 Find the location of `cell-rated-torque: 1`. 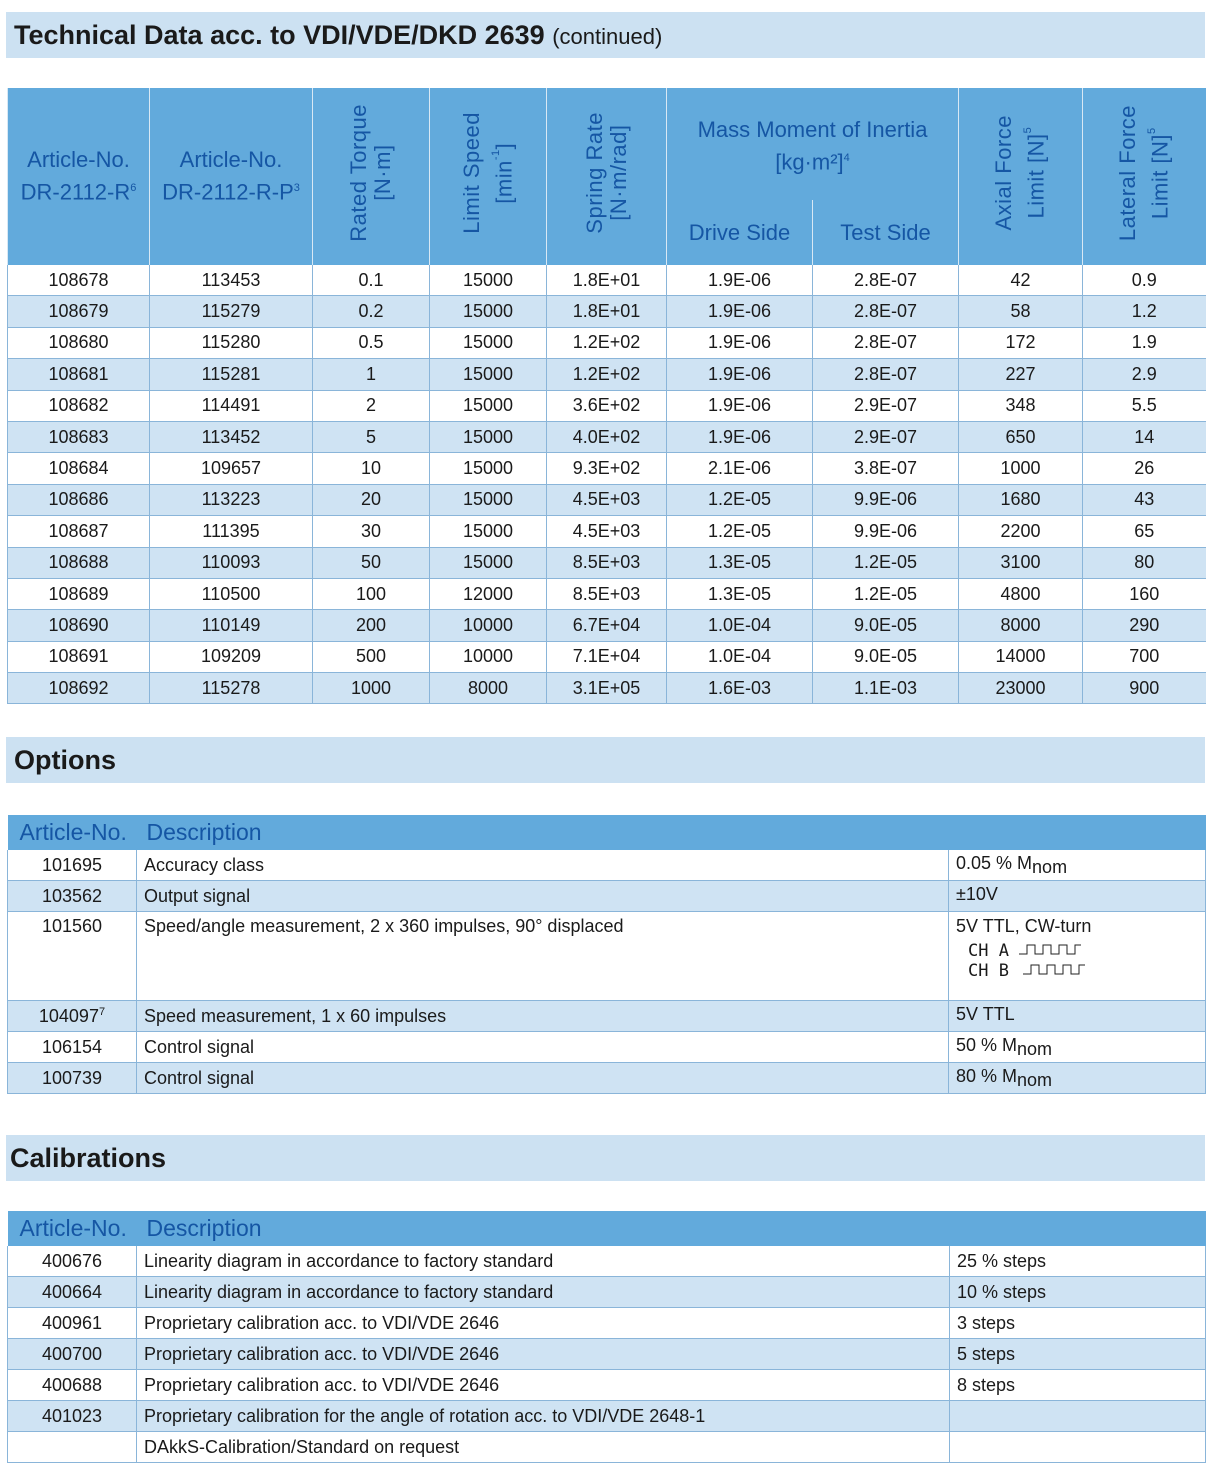

cell-rated-torque: 1 is located at coordinates (371, 374).